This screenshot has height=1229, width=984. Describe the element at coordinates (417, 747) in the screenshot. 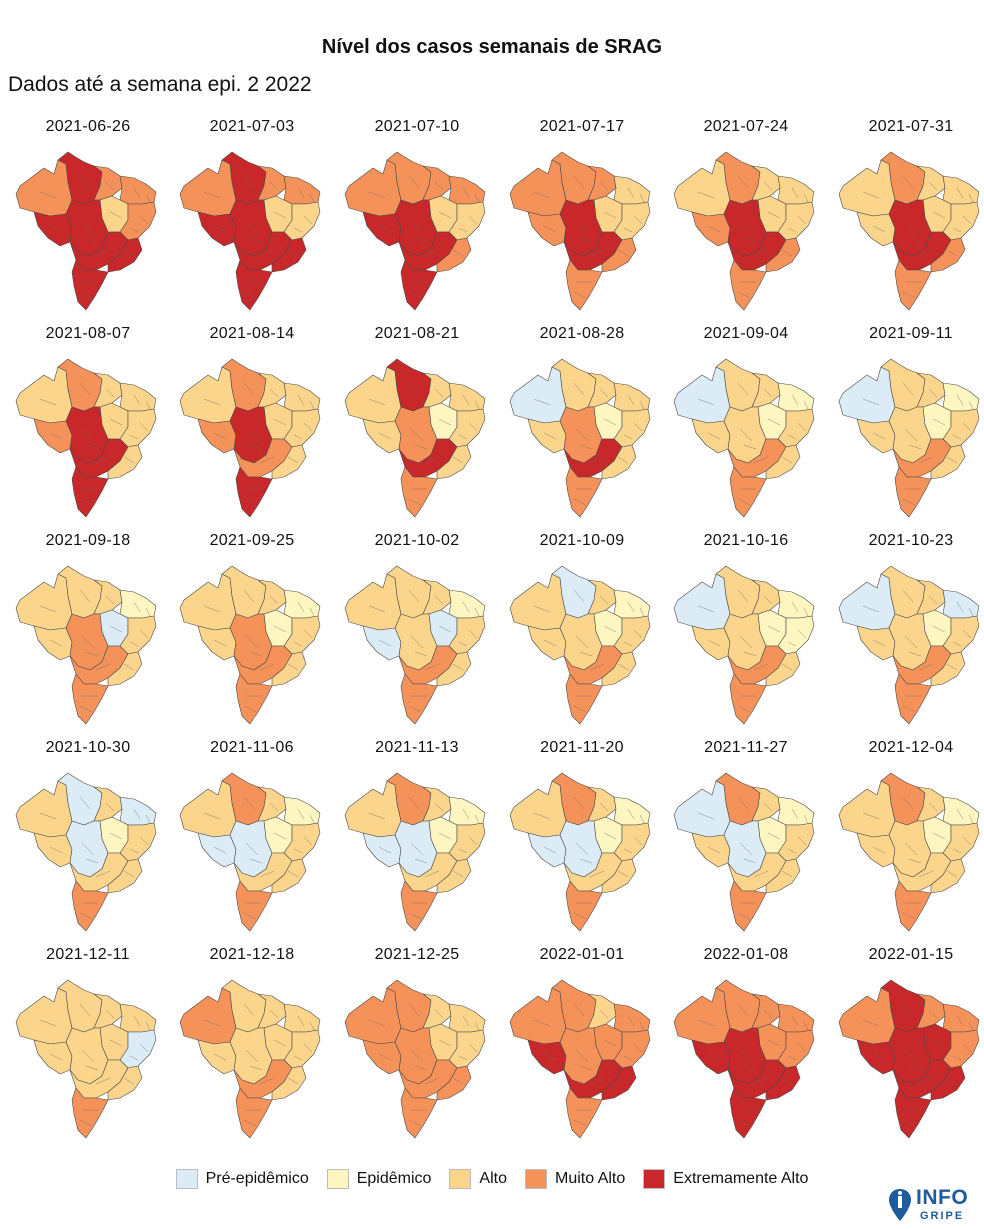

I see `panel-date-label: 2021-11-13` at that location.